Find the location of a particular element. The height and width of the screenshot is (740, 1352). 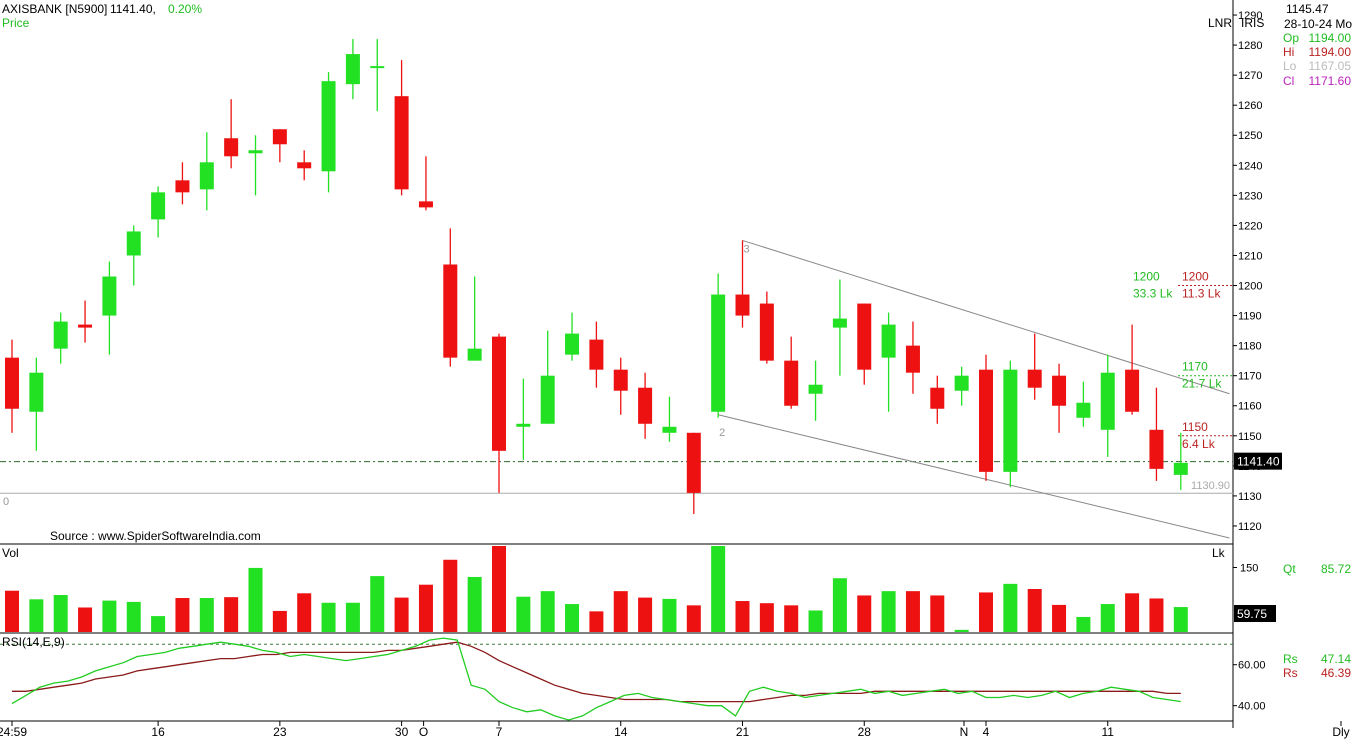

price-tick-label: 1270 is located at coordinates (1250, 76).